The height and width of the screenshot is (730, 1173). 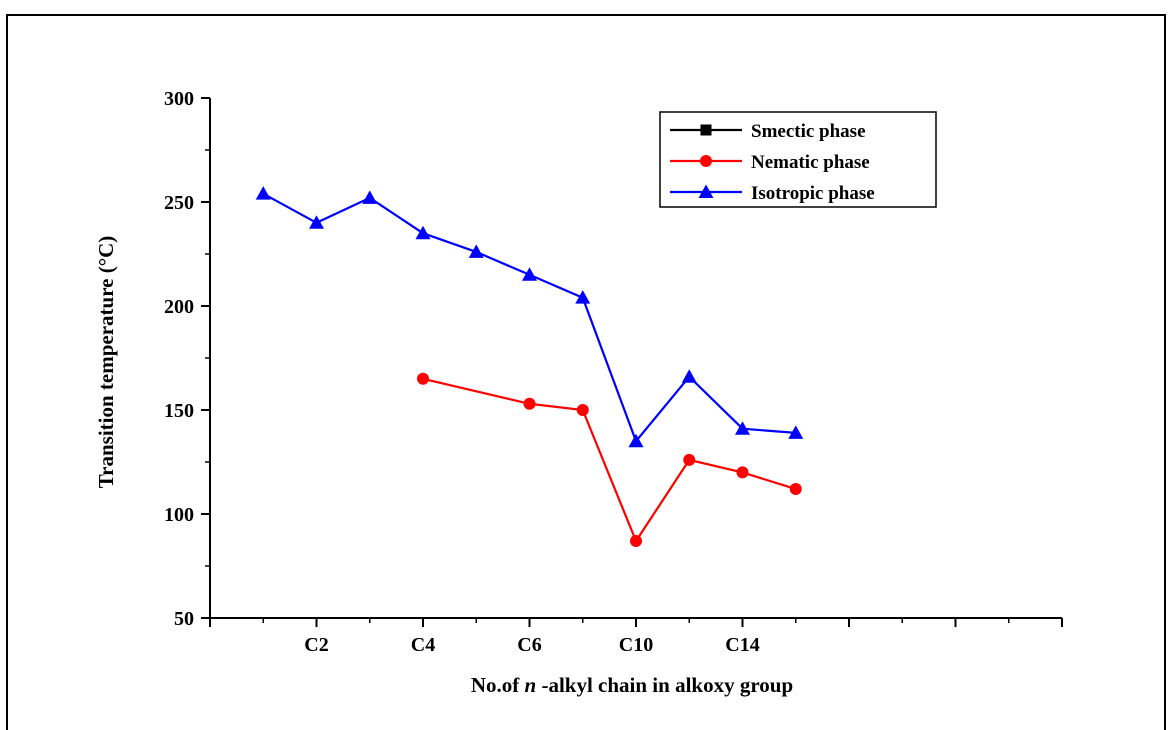 I want to click on y-tick-label: 250, so click(x=179, y=203).